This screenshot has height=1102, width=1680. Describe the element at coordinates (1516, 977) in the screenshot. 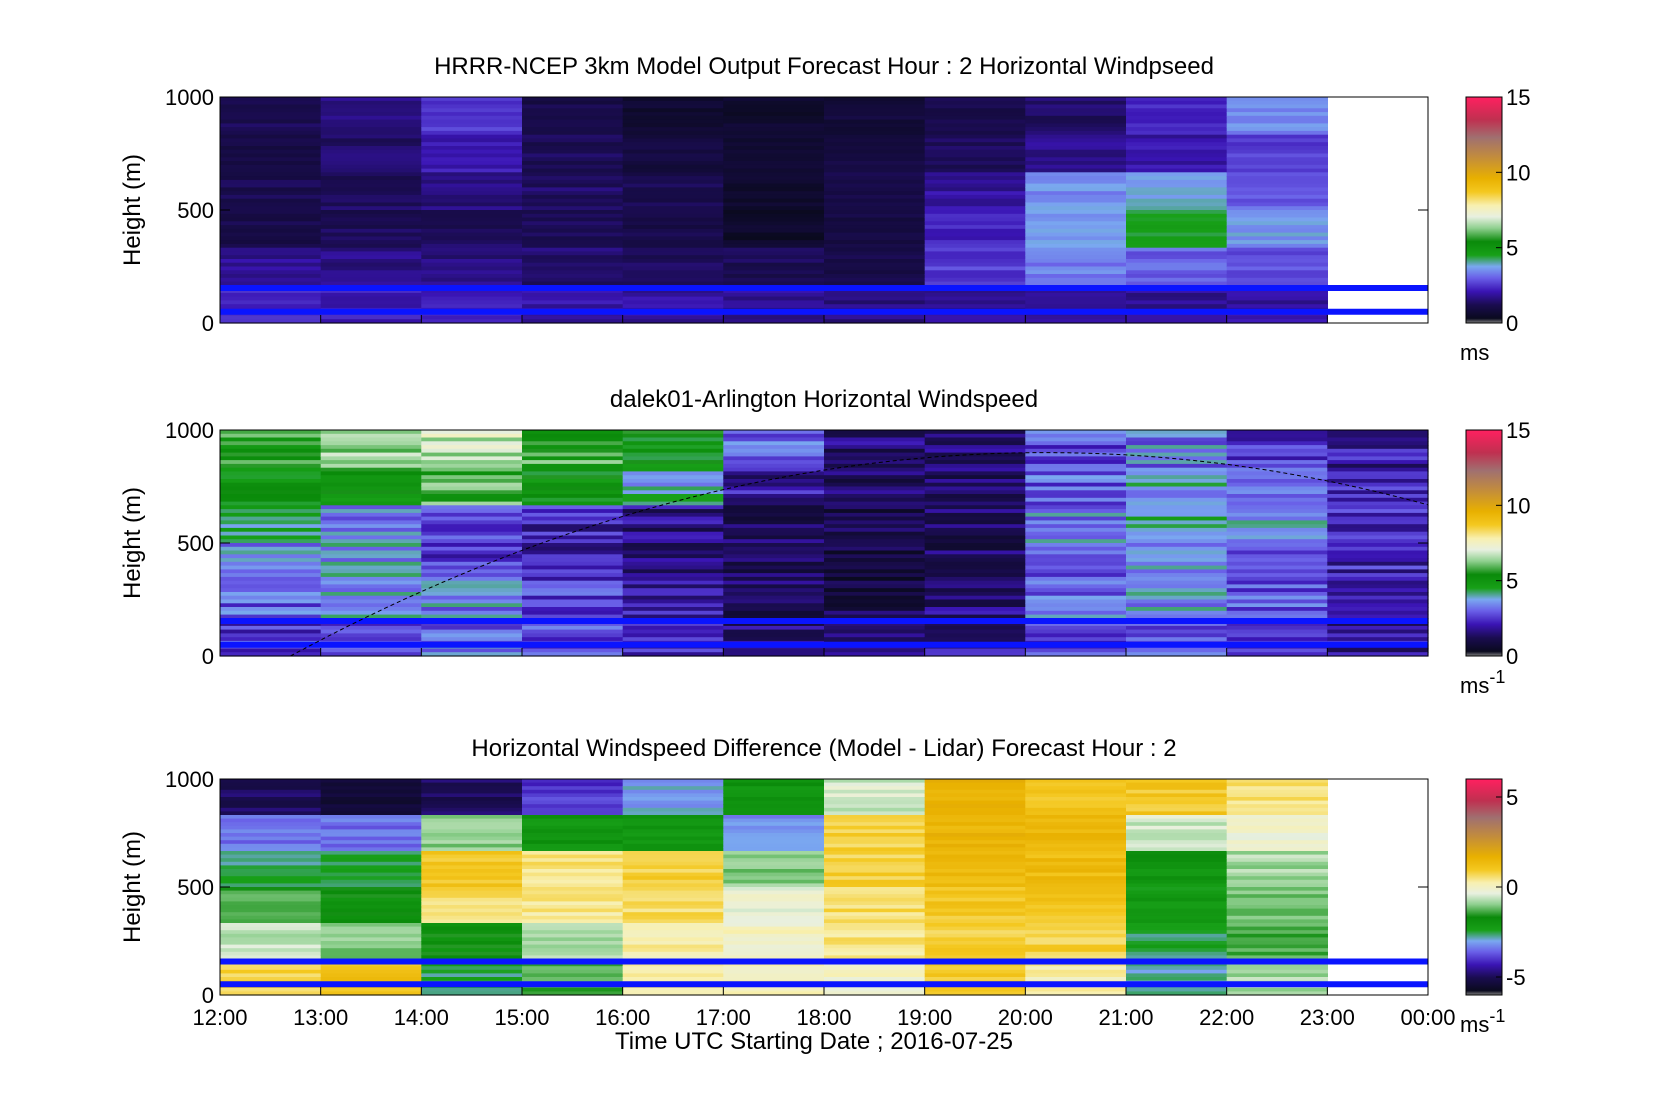

I see `colorbar-tick-label: -5` at that location.